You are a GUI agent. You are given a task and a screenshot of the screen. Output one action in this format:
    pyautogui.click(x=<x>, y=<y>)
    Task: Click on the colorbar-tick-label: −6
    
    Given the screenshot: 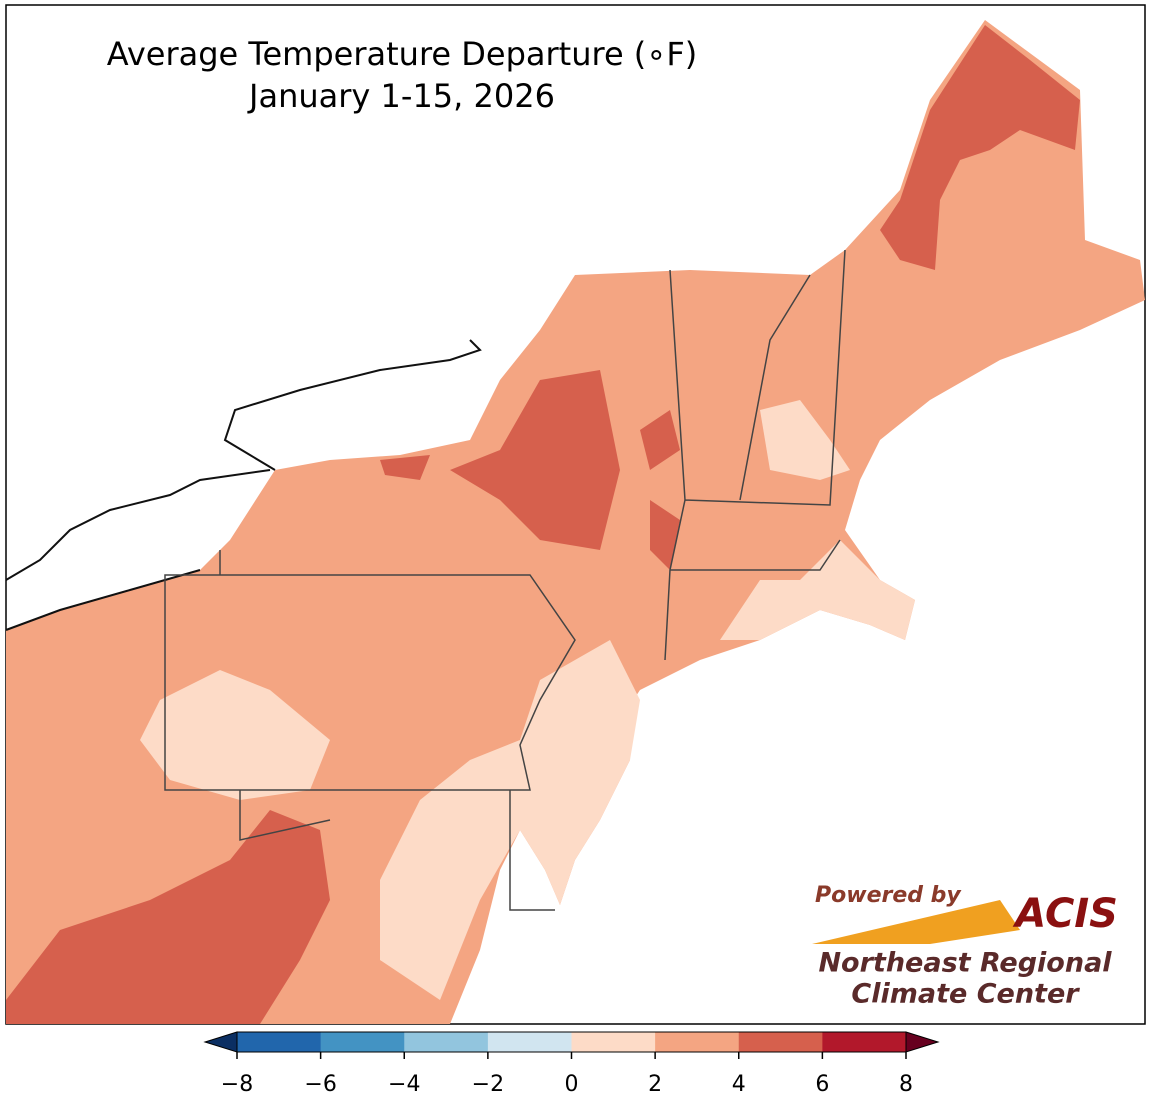 What is the action you would take?
    pyautogui.click(x=320, y=1084)
    